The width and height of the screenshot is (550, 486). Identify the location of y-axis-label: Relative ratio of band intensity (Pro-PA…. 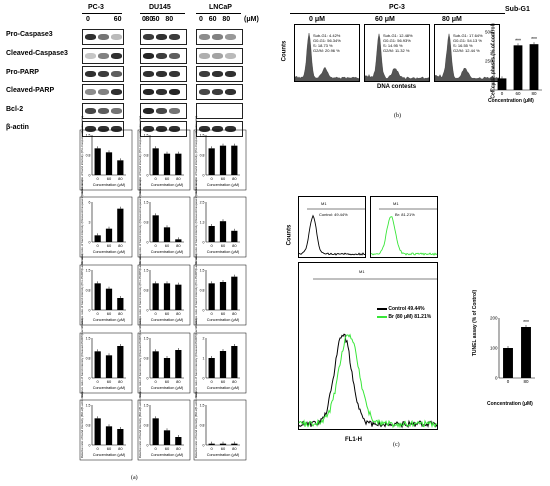
(140, 289).